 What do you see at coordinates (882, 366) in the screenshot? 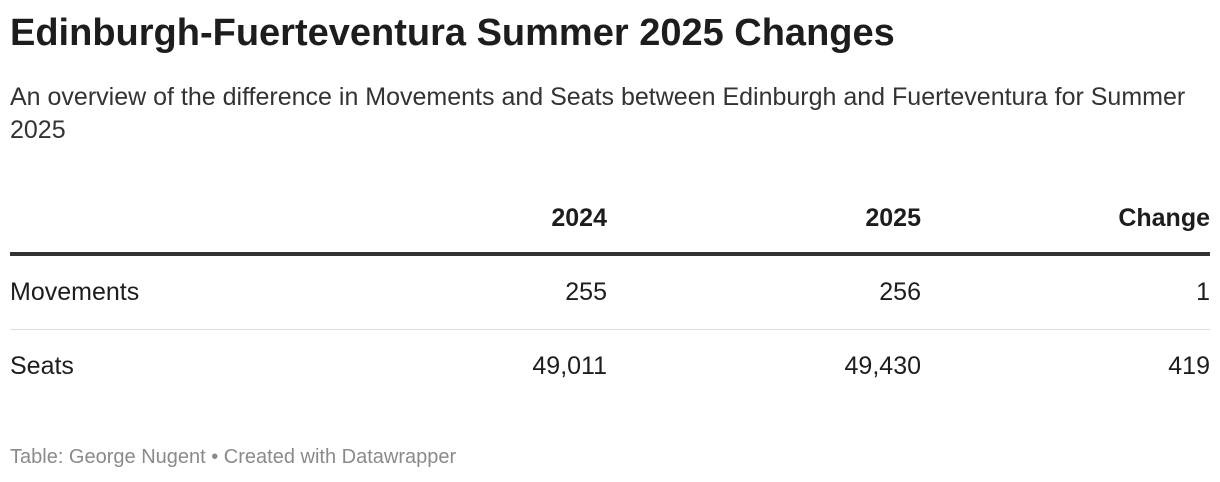
I see `table-cell: 49,430` at bounding box center [882, 366].